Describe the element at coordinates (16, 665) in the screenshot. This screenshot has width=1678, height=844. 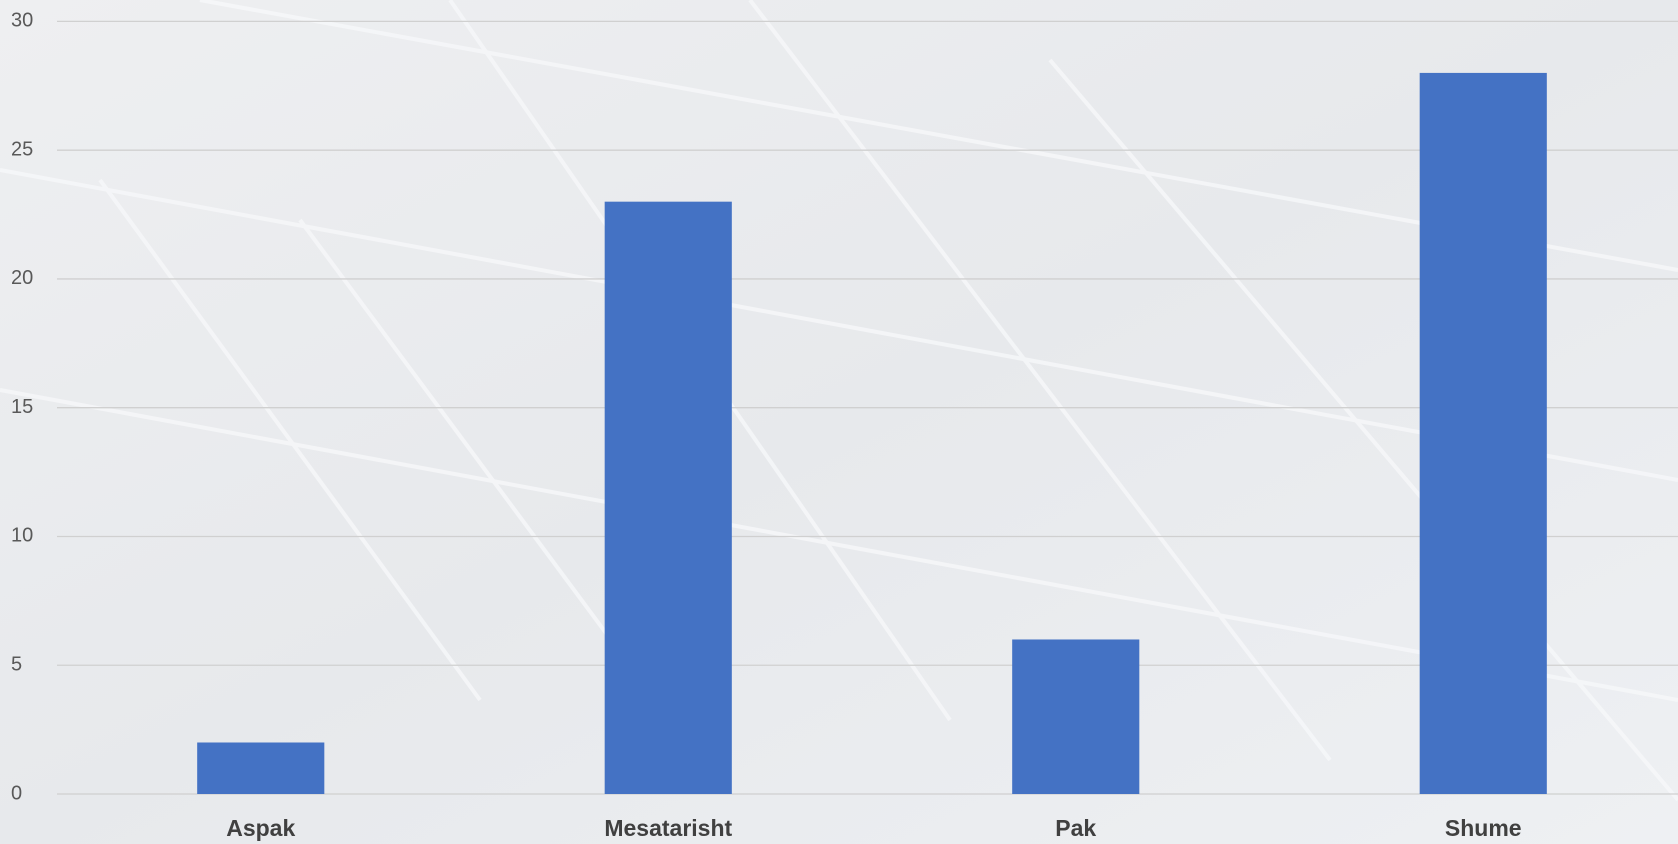
I see `y-tick-label: 5` at that location.